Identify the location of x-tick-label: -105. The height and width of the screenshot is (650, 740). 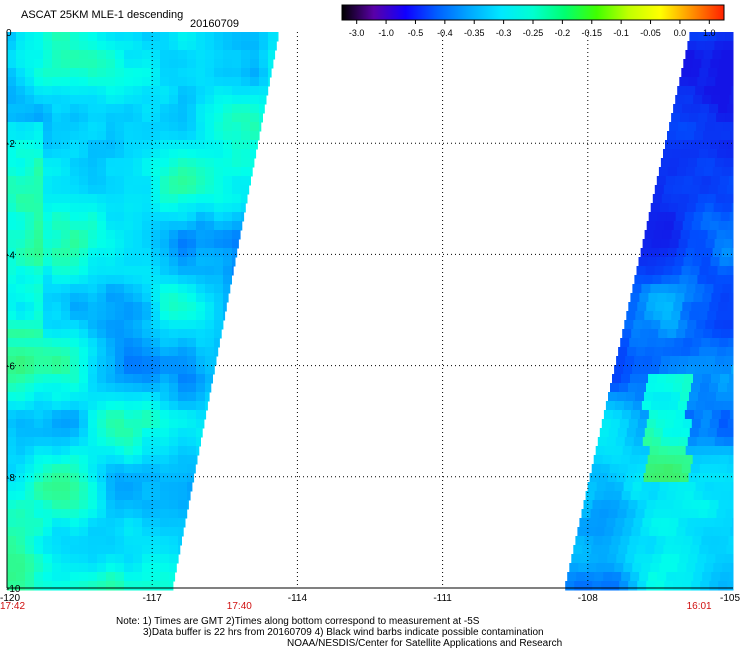
(730, 598).